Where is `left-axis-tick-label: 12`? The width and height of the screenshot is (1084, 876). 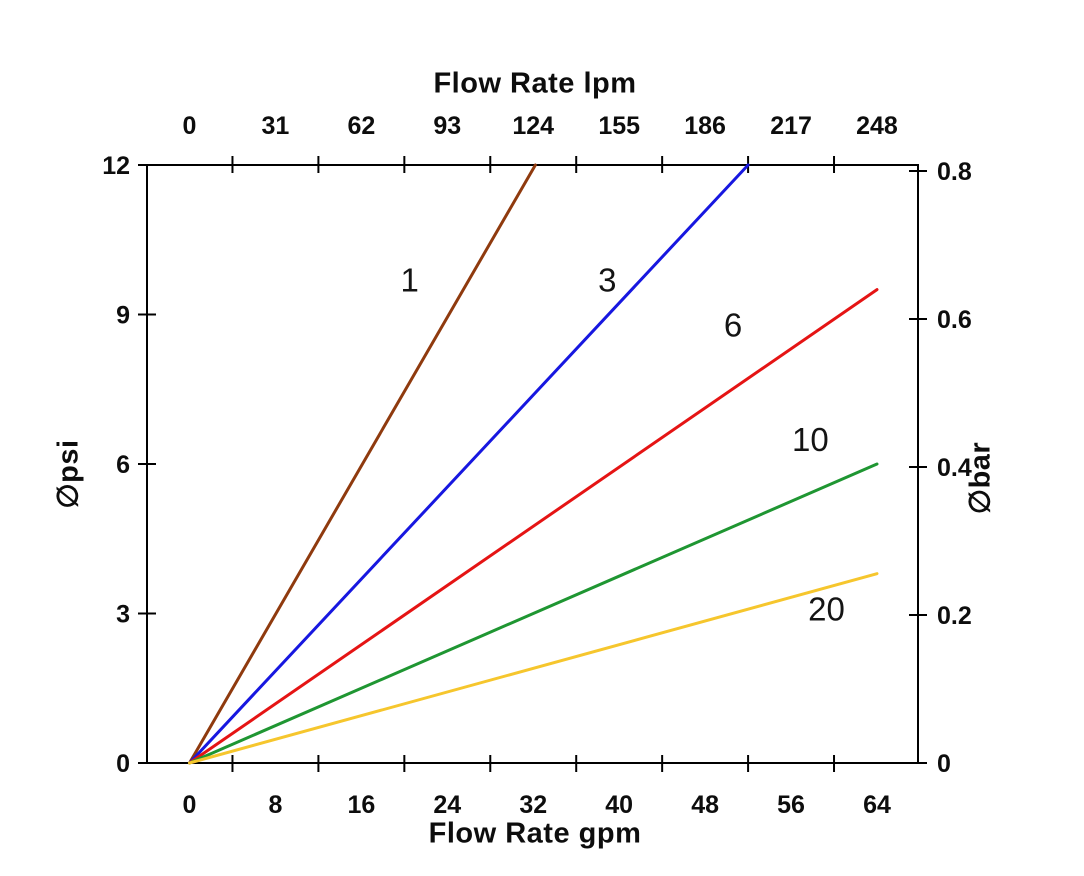
left-axis-tick-label: 12 is located at coordinates (116, 166).